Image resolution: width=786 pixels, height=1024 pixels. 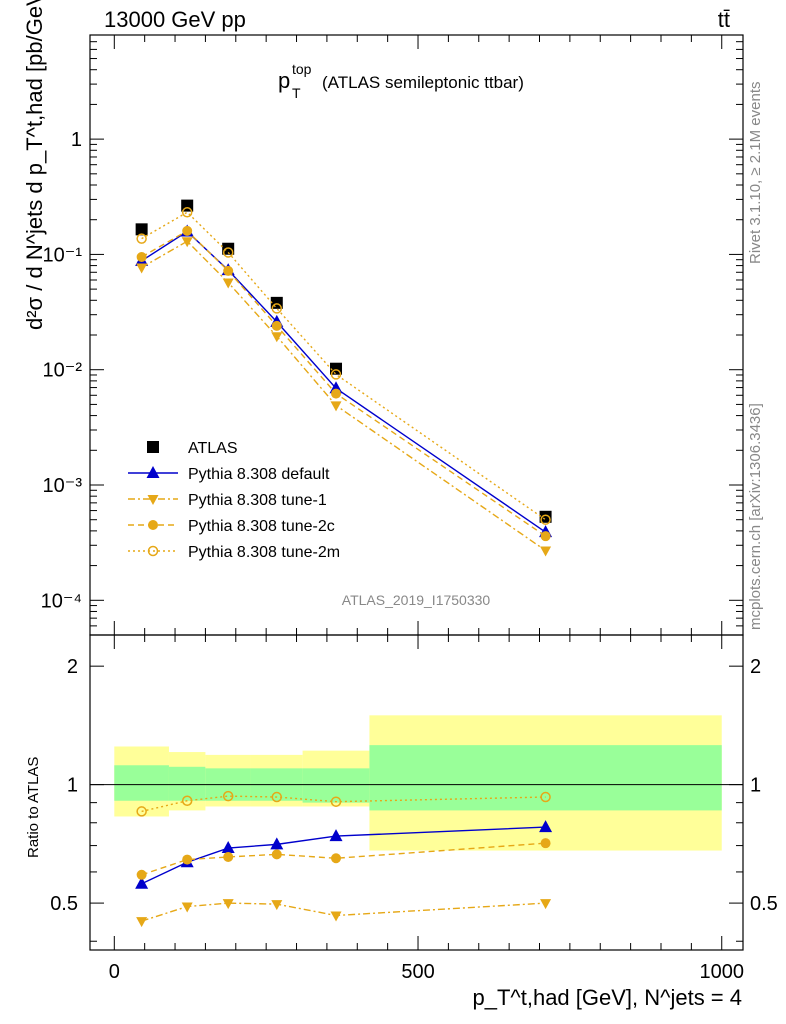 What do you see at coordinates (302, 69) in the screenshot?
I see `title-sup: top` at bounding box center [302, 69].